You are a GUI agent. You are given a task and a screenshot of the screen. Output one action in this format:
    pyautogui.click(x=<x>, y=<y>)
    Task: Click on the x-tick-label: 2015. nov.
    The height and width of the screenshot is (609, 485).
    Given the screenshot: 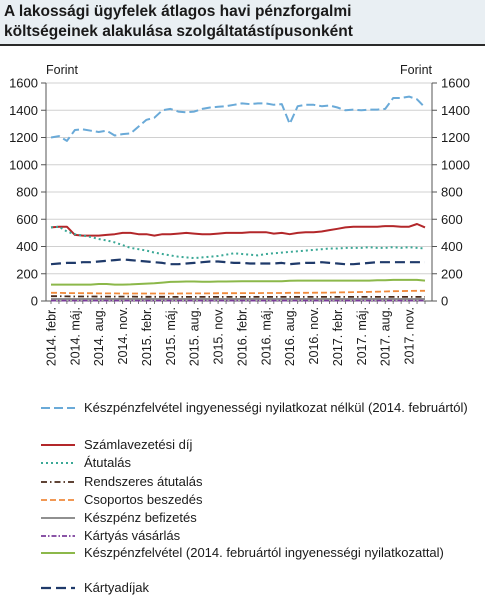 What is the action you would take?
    pyautogui.click(x=219, y=335)
    